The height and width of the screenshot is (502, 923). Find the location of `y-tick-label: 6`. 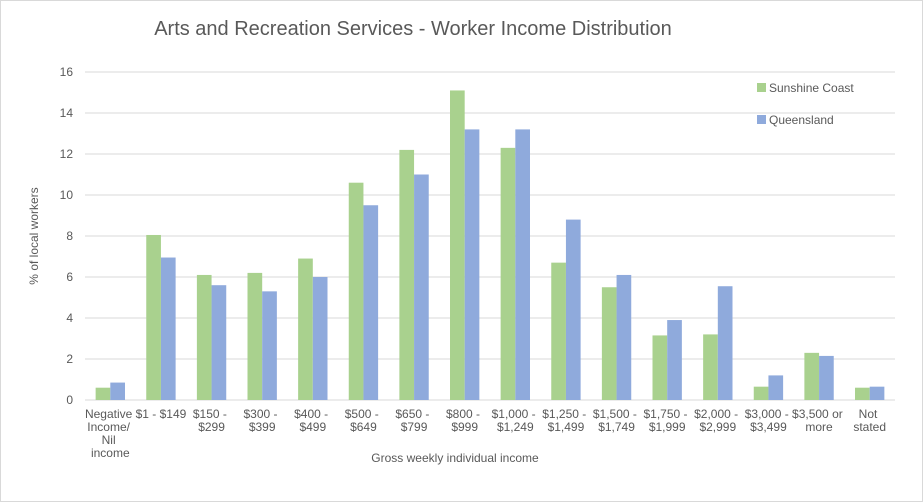

y-tick-label: 6 is located at coordinates (69, 277).